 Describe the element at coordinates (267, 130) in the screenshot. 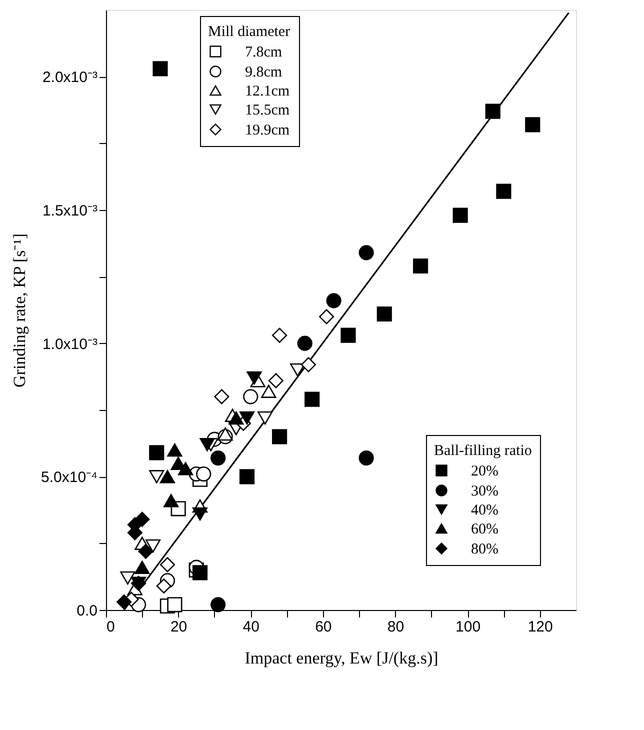

I see `legend-label: 19.9cm` at that location.